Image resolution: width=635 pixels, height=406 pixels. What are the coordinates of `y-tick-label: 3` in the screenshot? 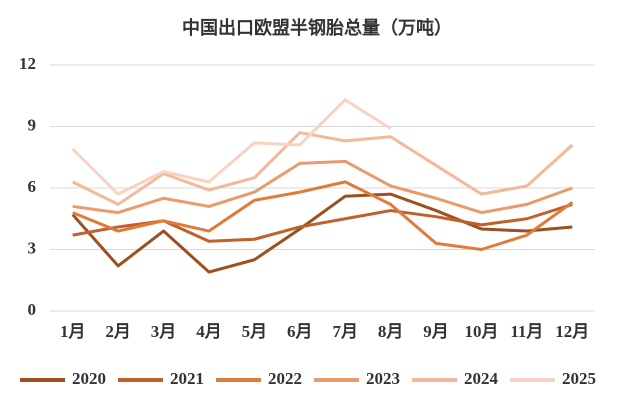 It's located at (32, 247).